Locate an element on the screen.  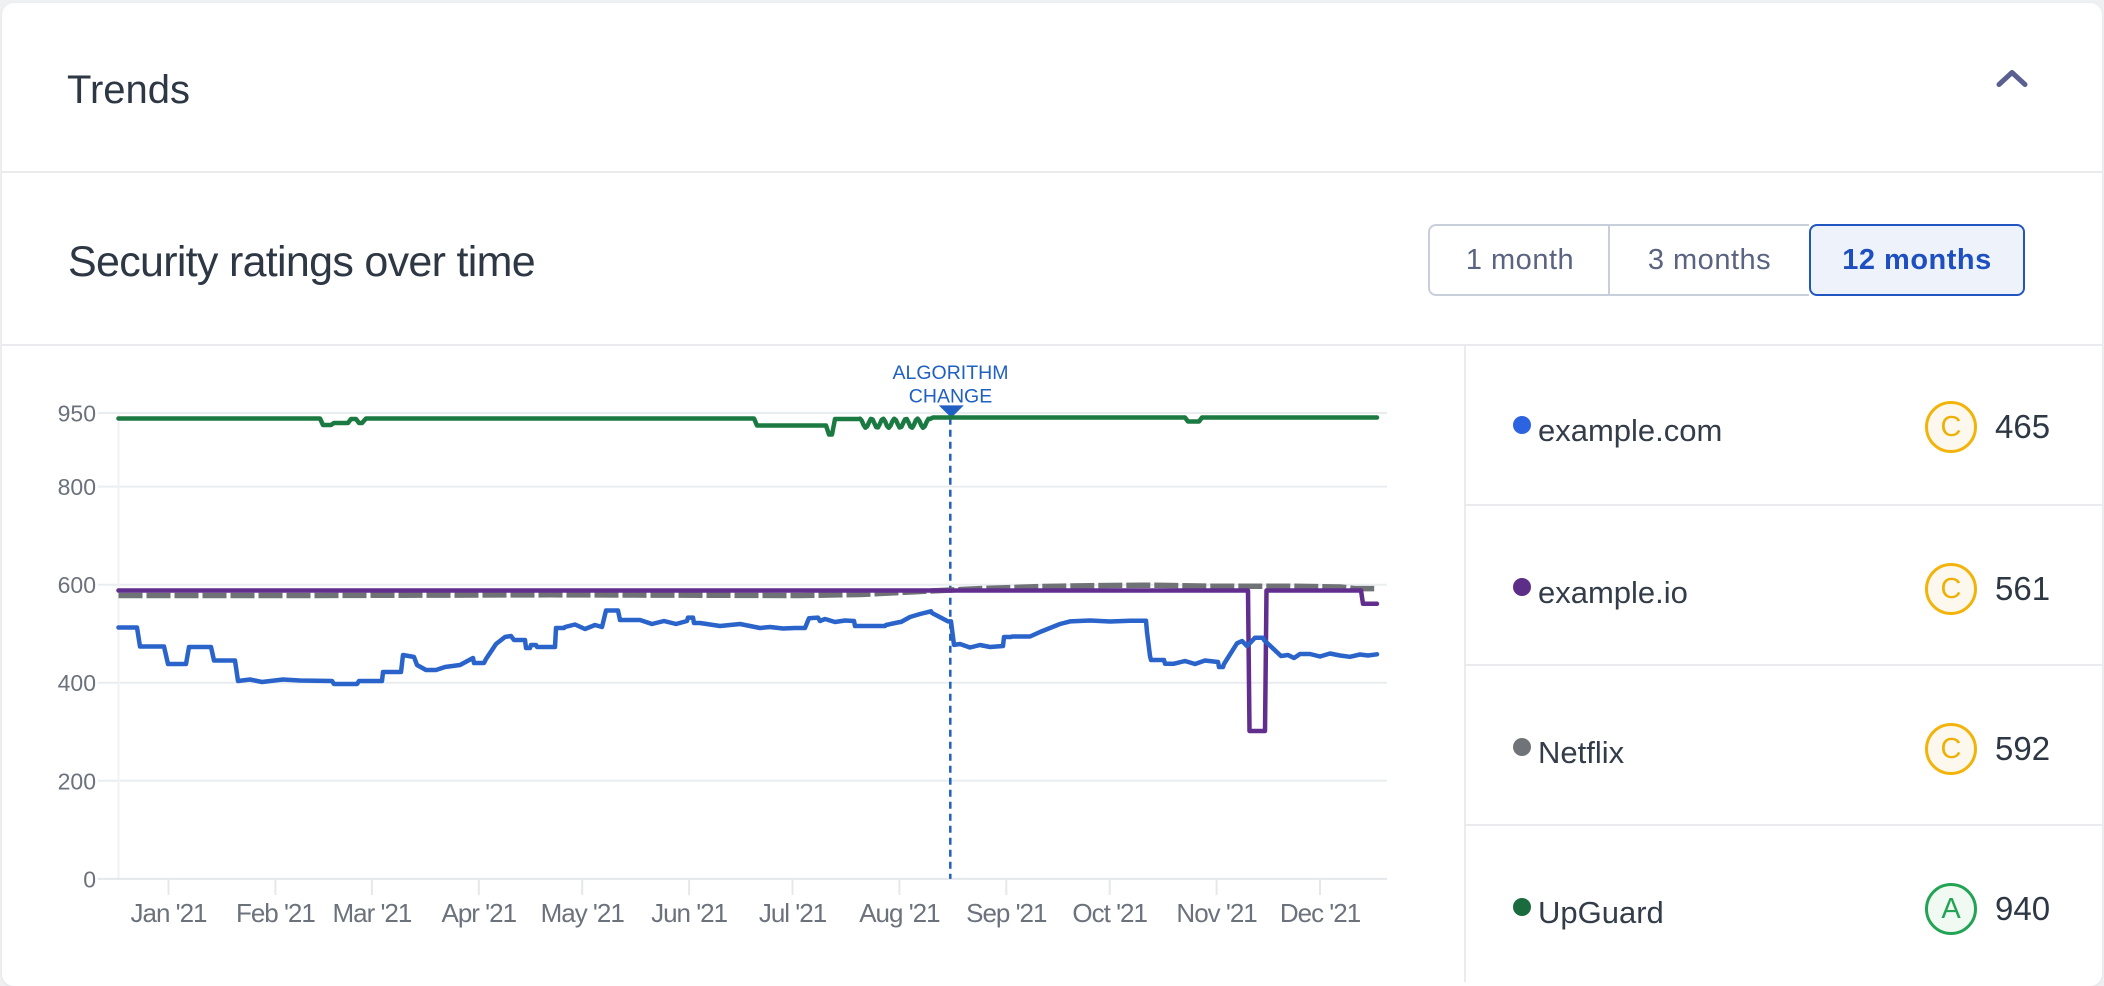
svg-text: Mar '21 is located at coordinates (371, 913).